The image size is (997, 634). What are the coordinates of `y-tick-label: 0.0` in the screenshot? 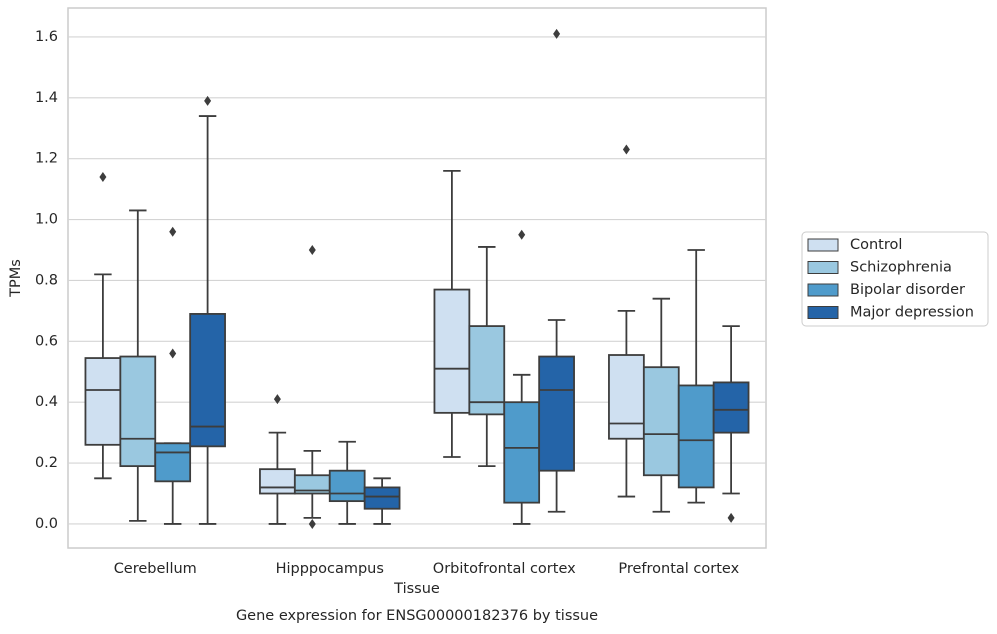 It's located at (46, 524).